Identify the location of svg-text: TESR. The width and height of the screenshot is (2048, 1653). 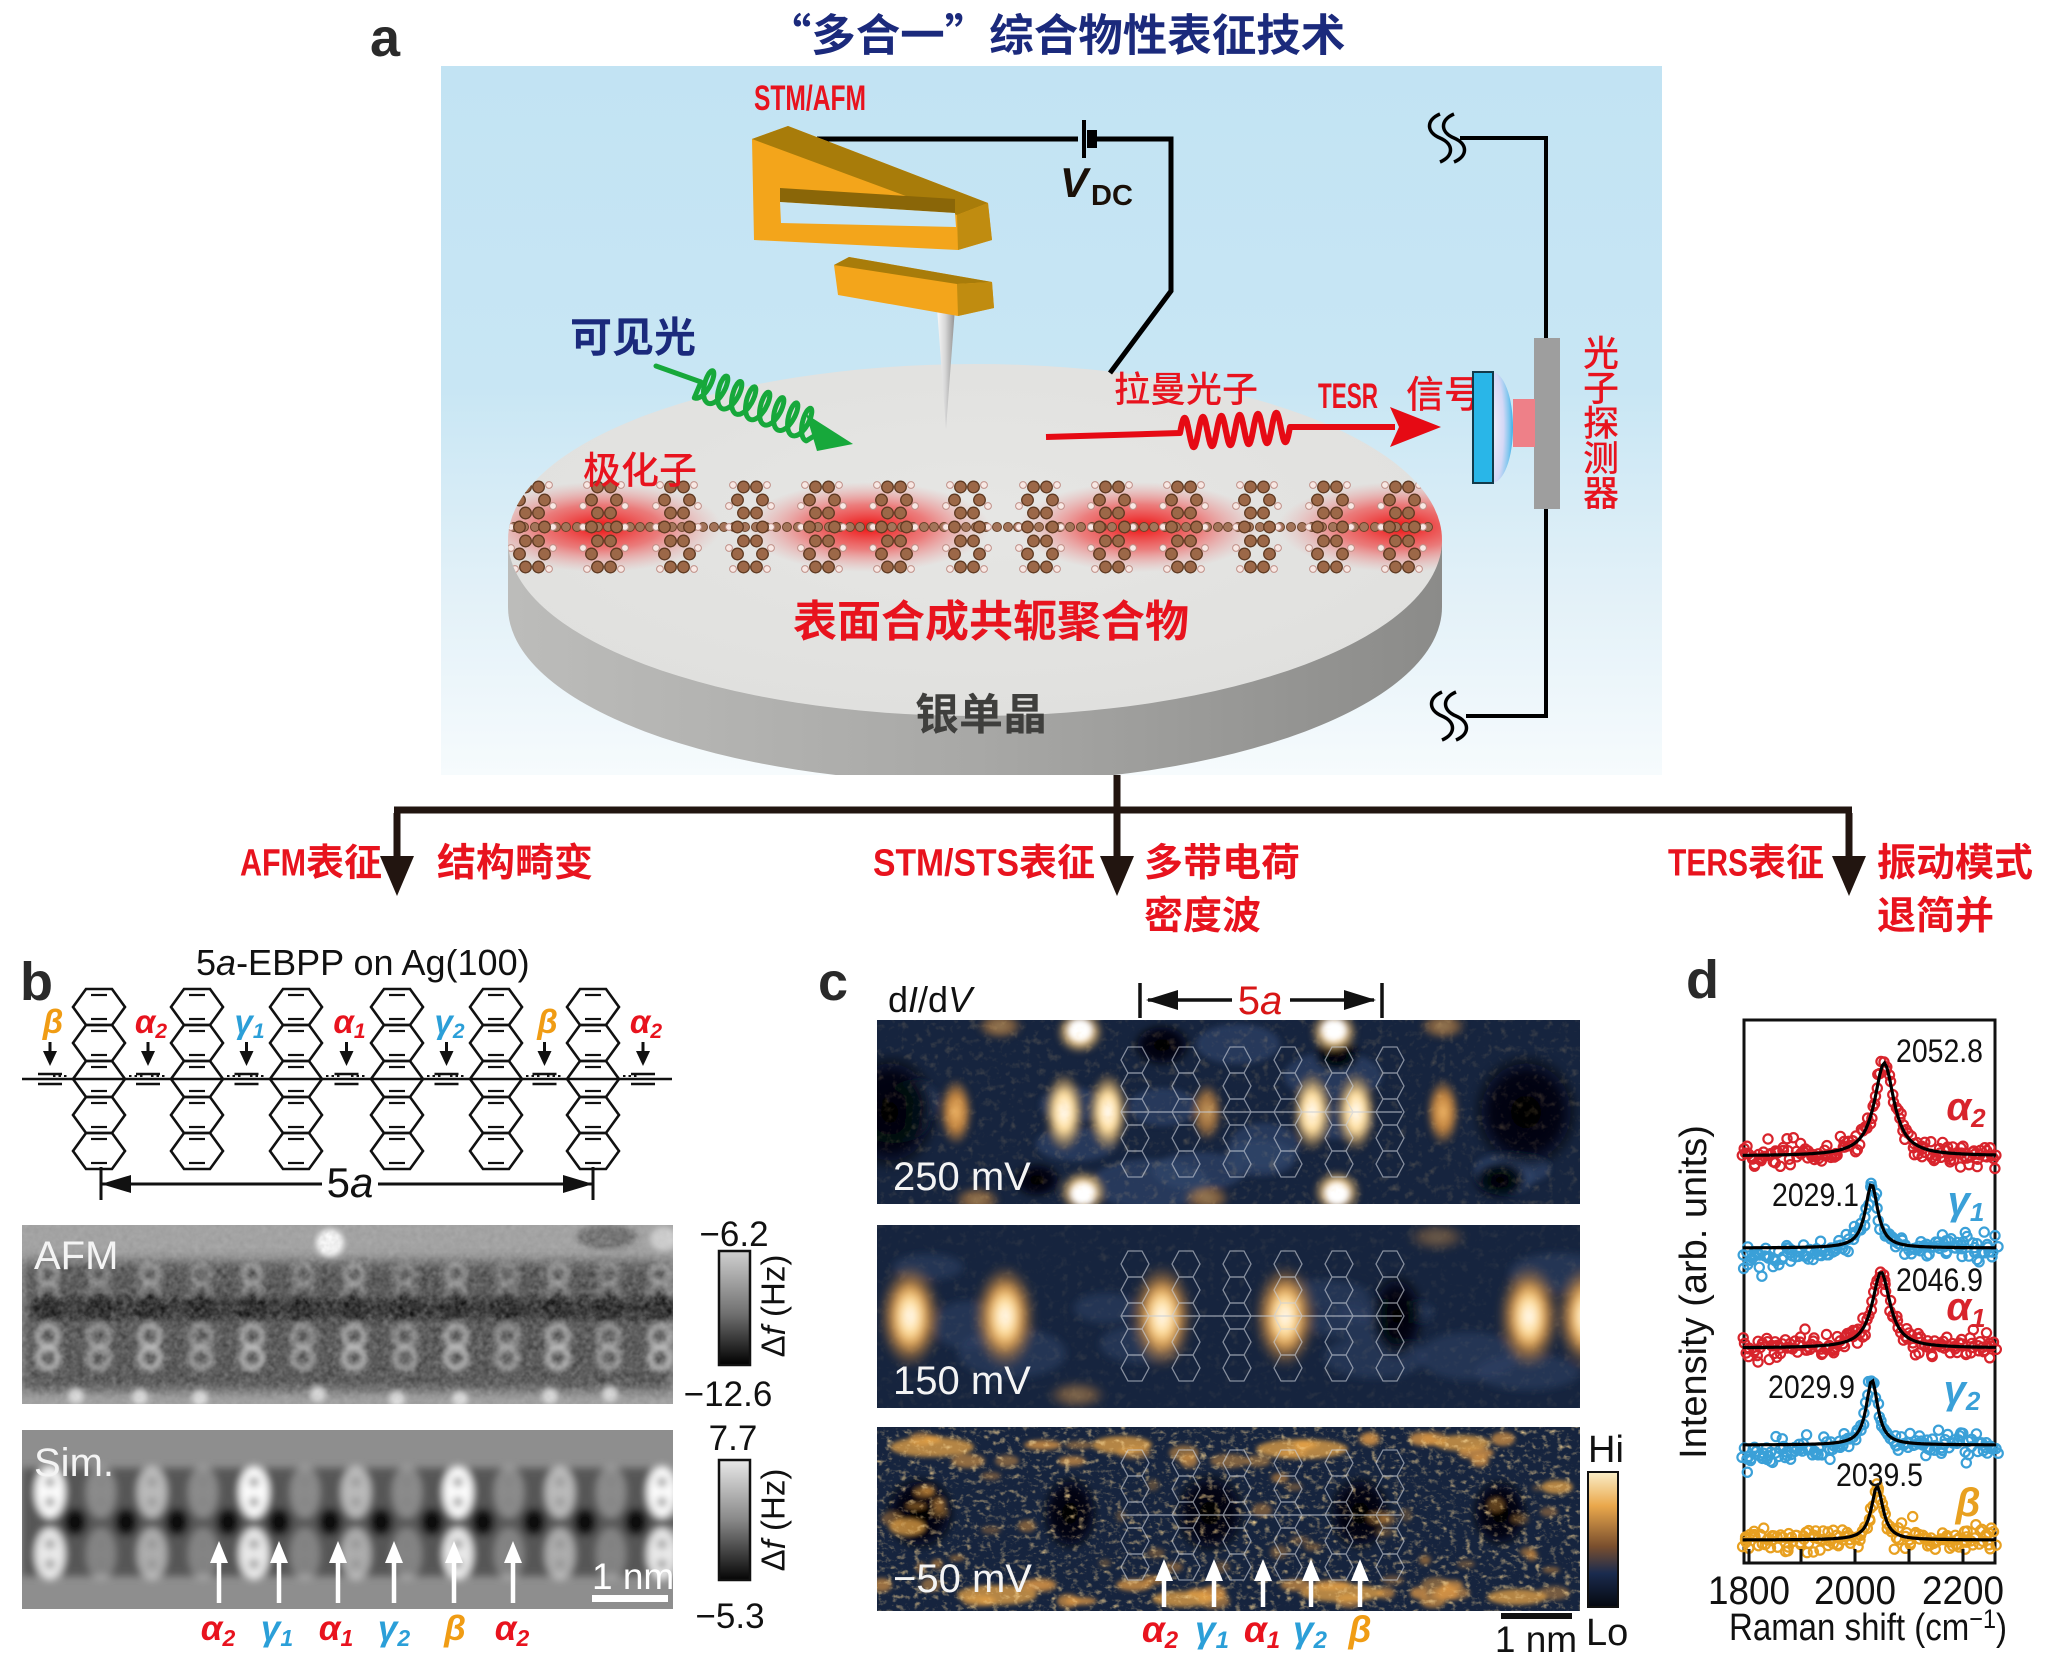
(1348, 396).